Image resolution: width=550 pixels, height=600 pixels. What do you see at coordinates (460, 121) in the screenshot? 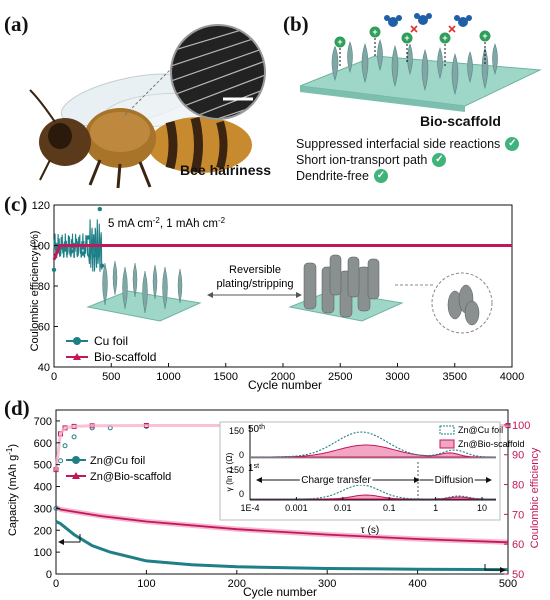
I see `bio-scaffold-title: Bio-scaffold` at bounding box center [460, 121].